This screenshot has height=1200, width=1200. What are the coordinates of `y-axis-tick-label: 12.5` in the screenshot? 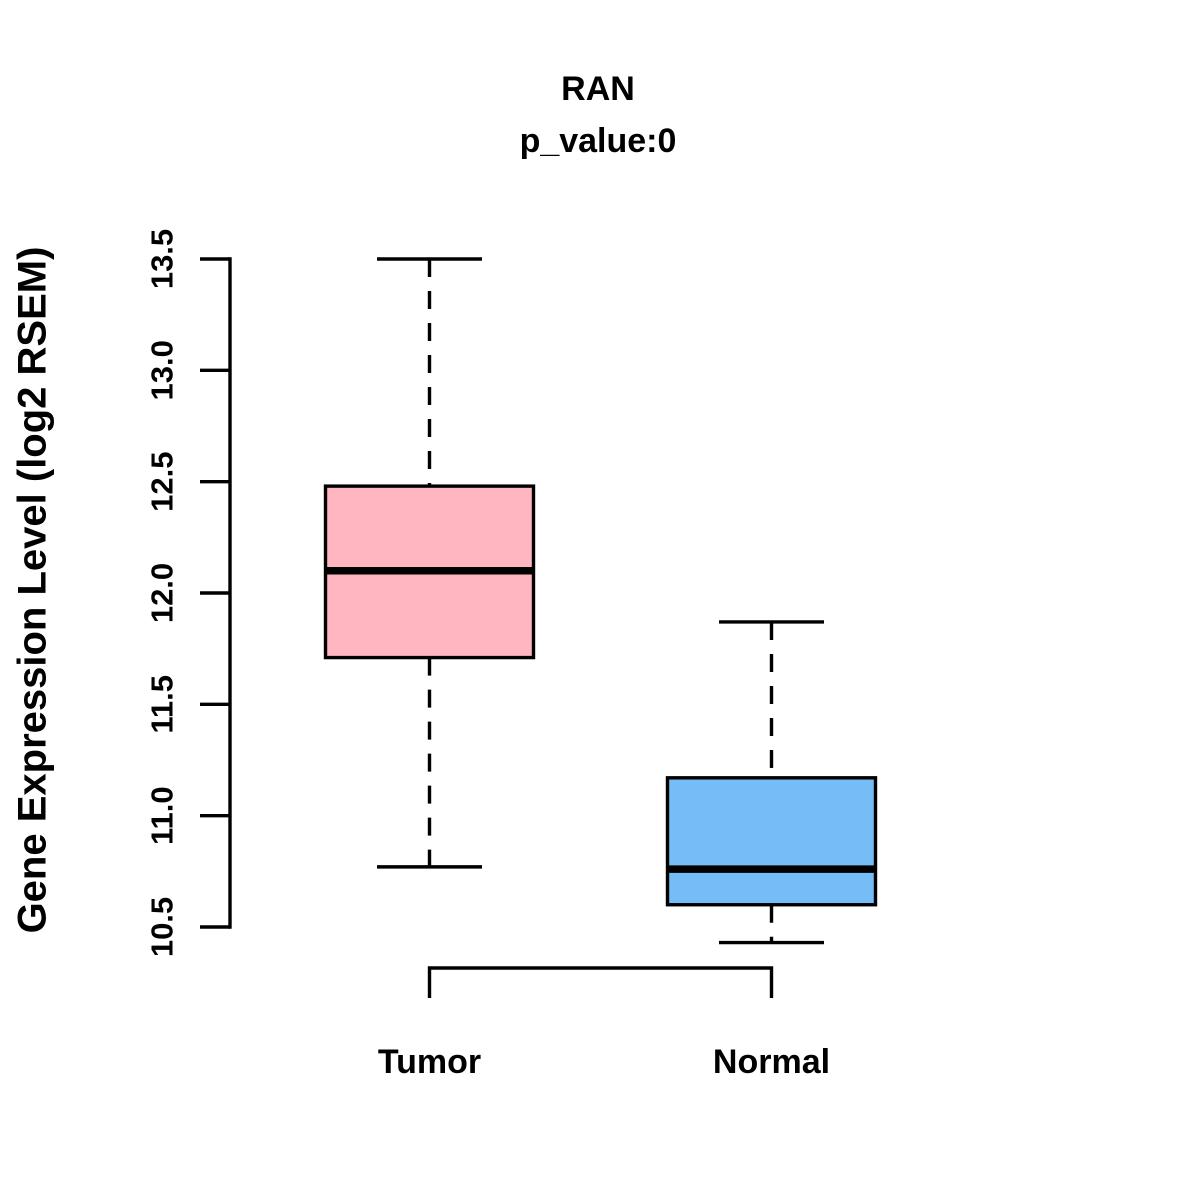 It's located at (162, 481).